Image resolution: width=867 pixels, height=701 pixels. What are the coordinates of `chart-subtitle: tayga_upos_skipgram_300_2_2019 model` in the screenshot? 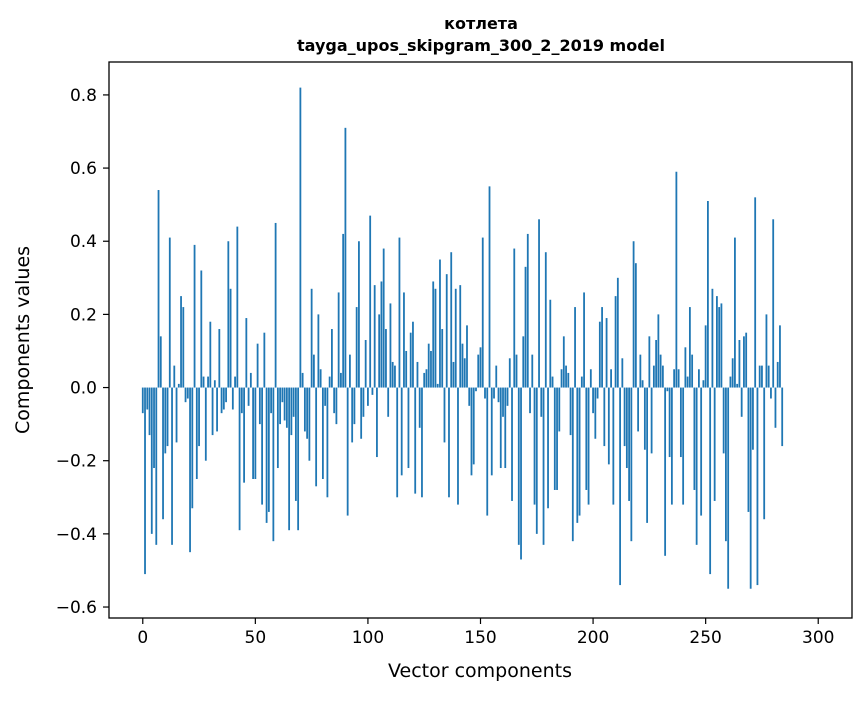 It's located at (481, 45).